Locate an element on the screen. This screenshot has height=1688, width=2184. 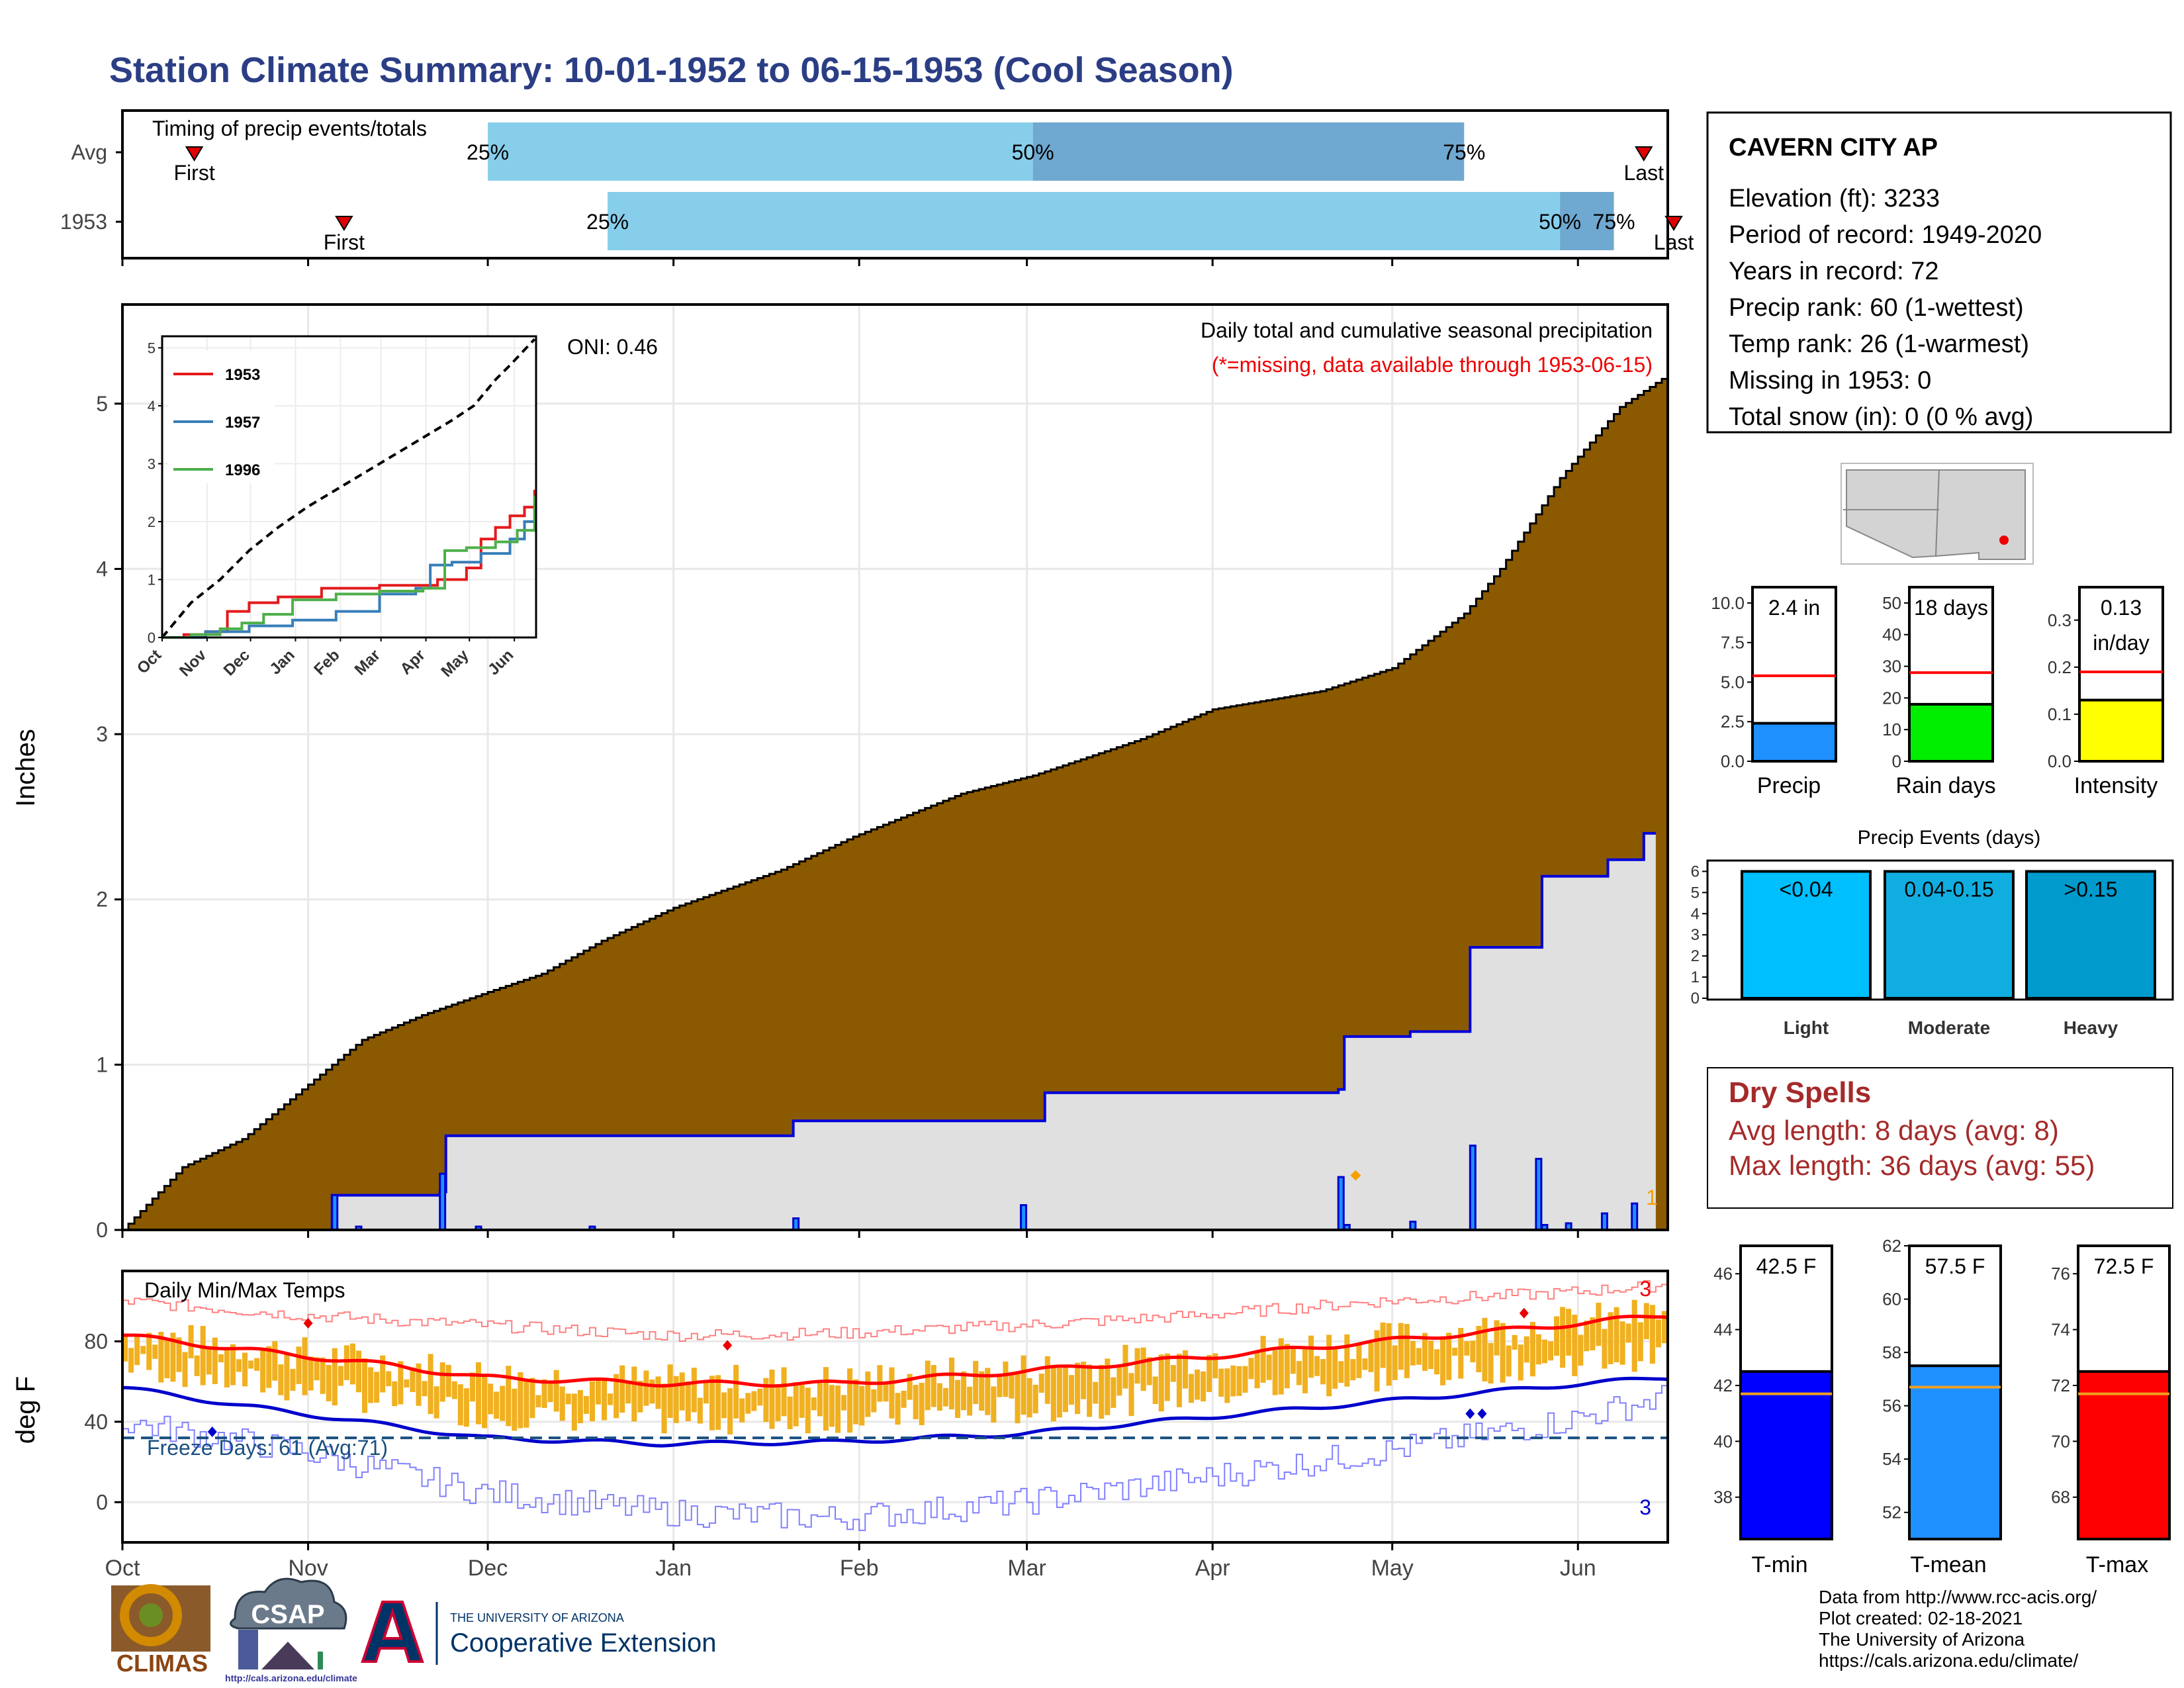
temp-bar-tick-label: 44 is located at coordinates (1723, 1330).